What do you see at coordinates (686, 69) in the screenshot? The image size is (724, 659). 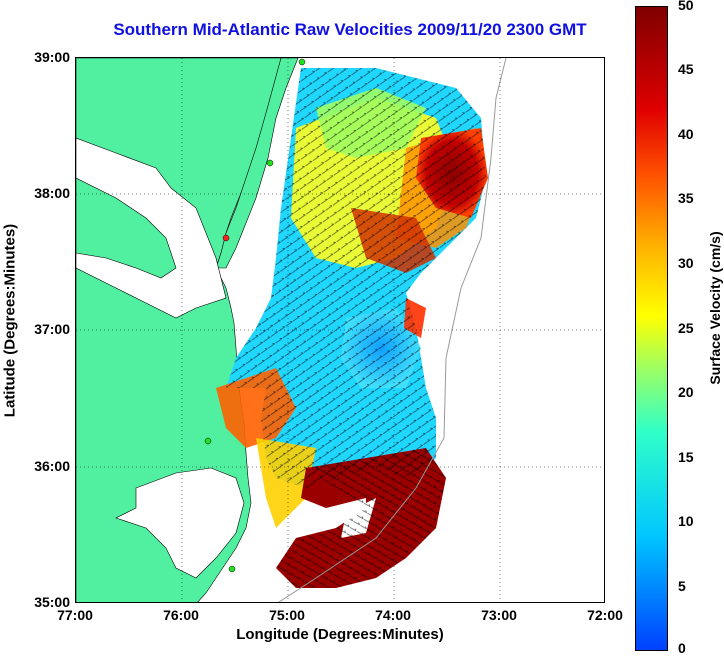 I see `colorbar-tick-label: 45` at bounding box center [686, 69].